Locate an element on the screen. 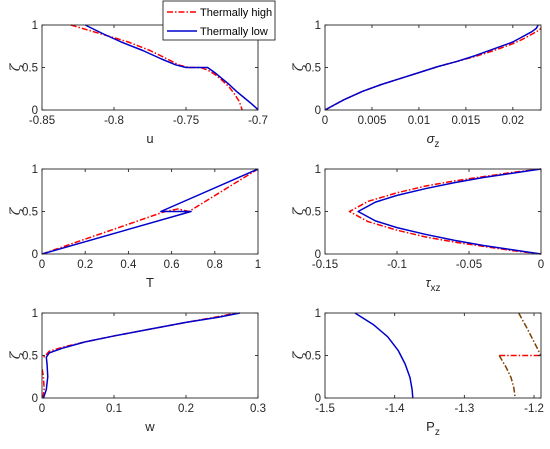 This screenshot has width=550, height=449. series-line-thermally-high-T is located at coordinates (150, 211).